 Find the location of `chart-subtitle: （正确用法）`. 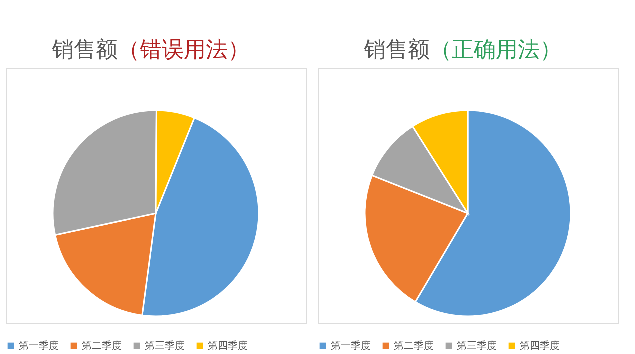

chart-subtitle: （正确用法） is located at coordinates (496, 50).